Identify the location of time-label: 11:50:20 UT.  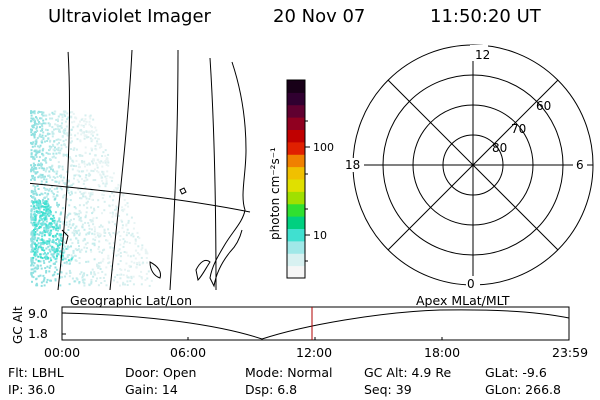
(485, 16).